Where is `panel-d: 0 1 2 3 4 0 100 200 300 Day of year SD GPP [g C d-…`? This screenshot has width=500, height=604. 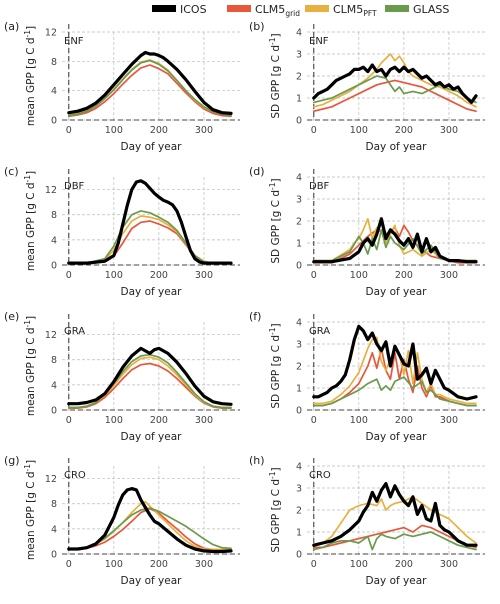 panel-d: 0 1 2 3 4 0 100 200 300 Day of year SD GPP [g C d-… is located at coordinates (367, 231).